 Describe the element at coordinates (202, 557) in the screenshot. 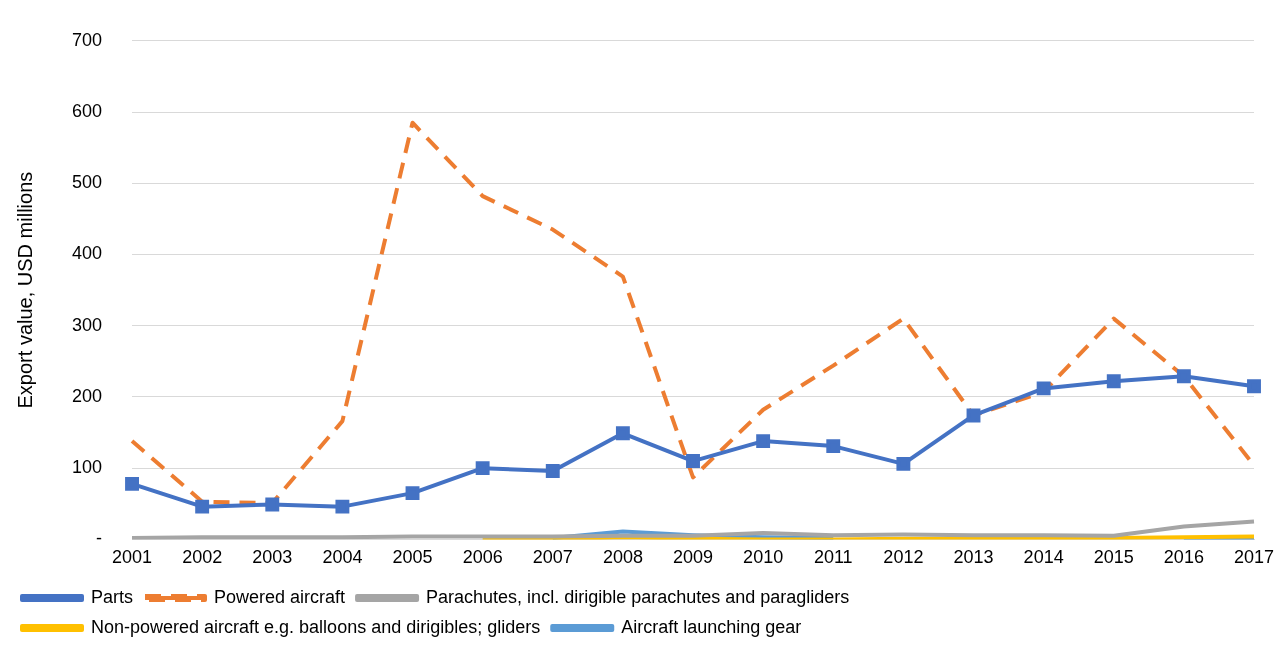

I see `x-tick-label: 2002` at that location.